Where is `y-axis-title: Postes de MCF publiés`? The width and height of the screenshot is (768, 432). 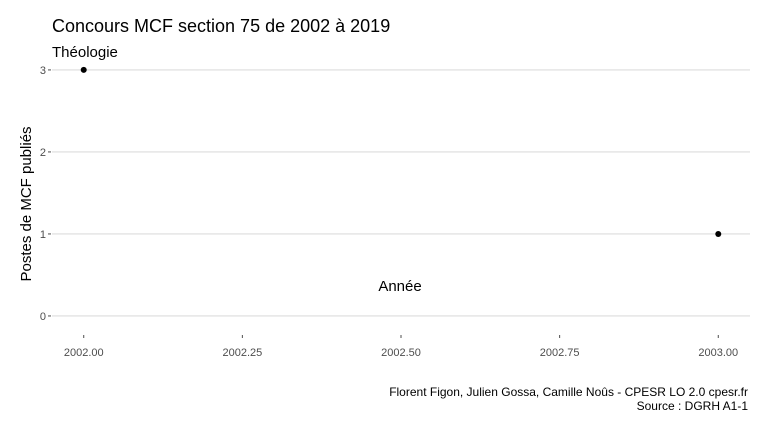
y-axis-title: Postes de MCF publiés is located at coordinates (26, 203).